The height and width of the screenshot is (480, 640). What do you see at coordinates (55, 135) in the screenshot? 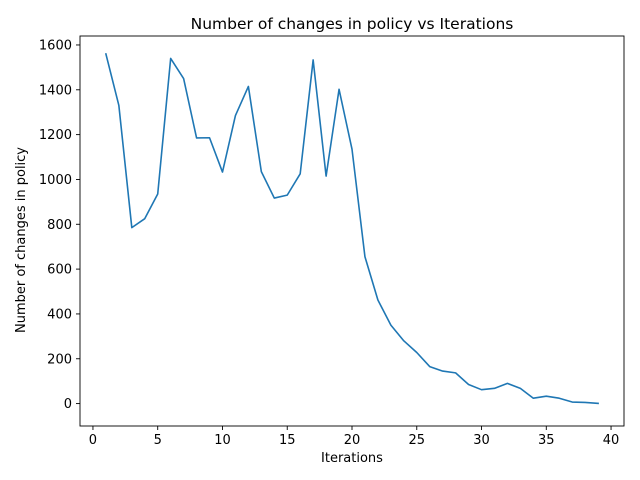
I see `y-tick-label: 1200` at bounding box center [55, 135].